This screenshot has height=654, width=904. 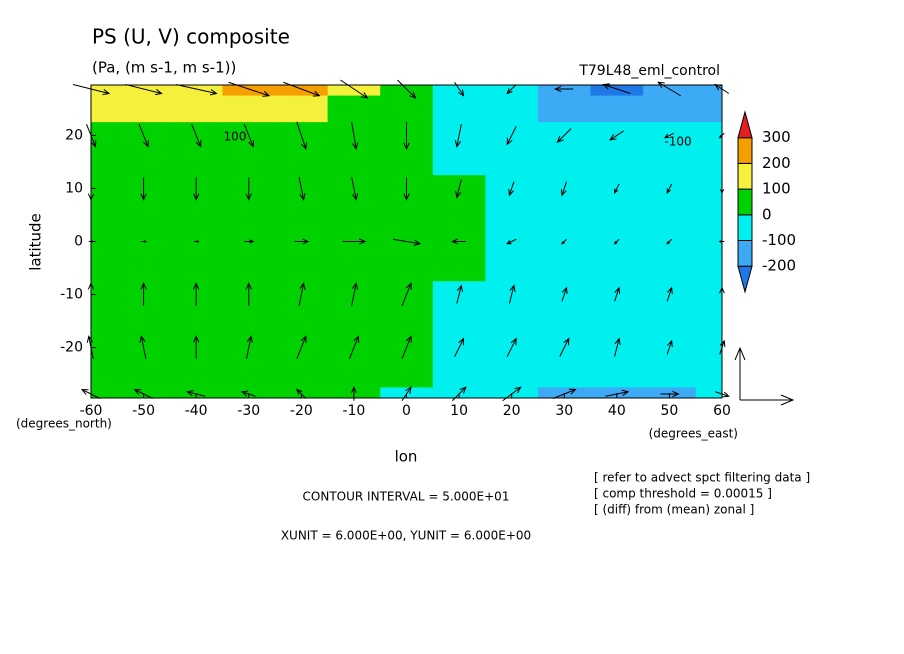 I want to click on contour-interval: CONTOUR INTERVAL = 5.000E+01, so click(x=406, y=497).